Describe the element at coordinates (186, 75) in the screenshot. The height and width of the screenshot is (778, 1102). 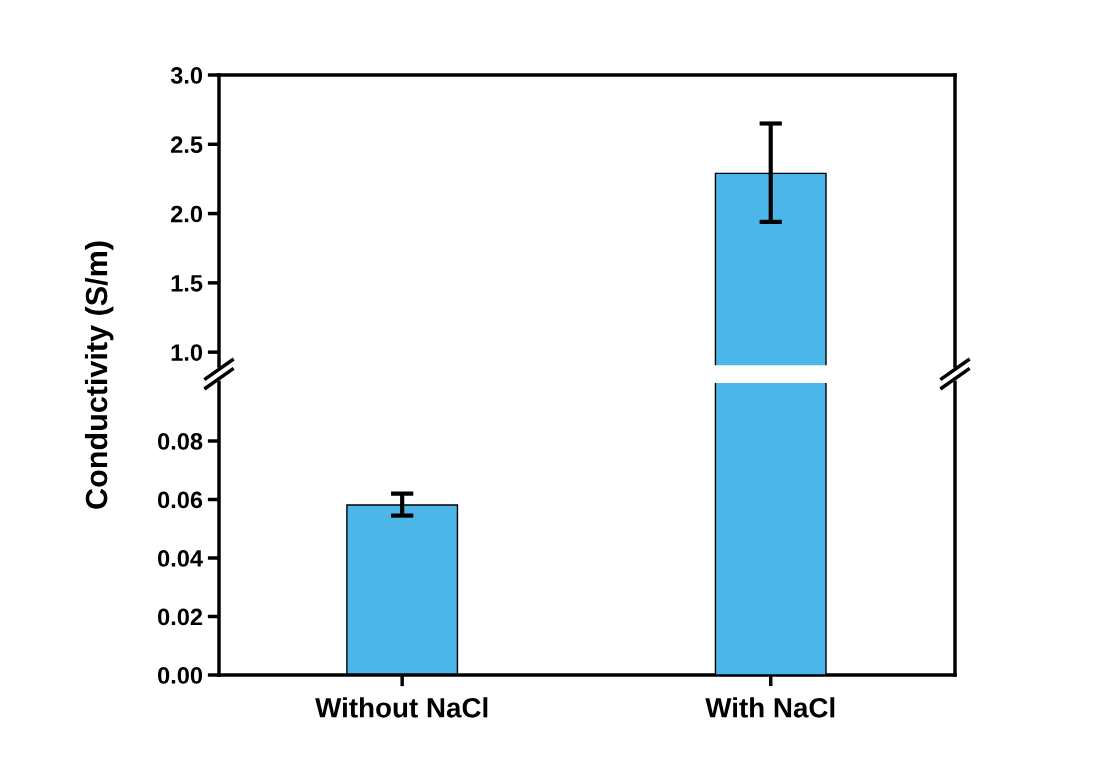
I see `y-tick-label: 3.0` at that location.